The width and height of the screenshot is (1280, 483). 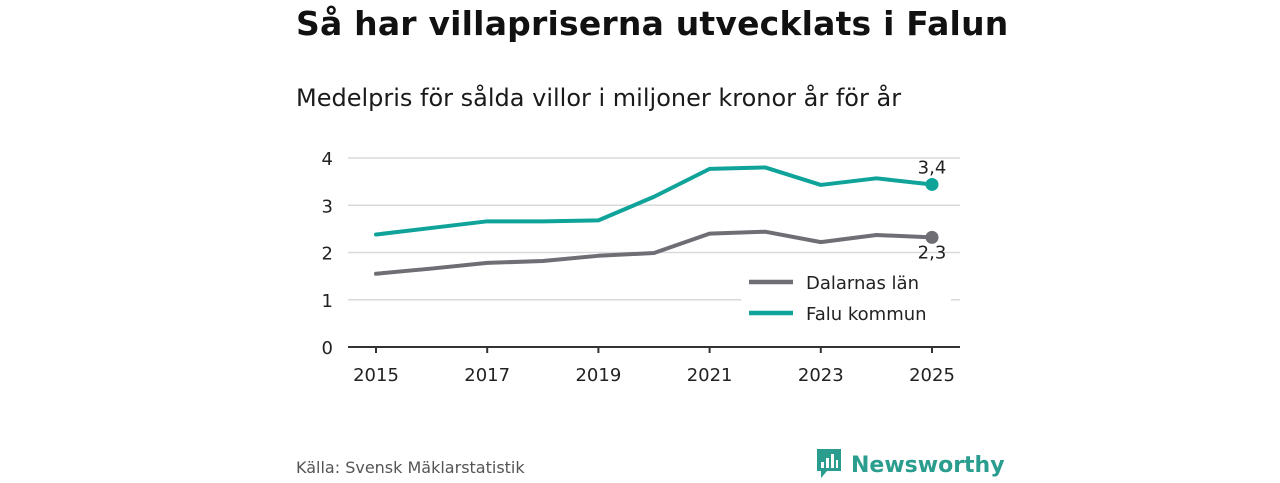 I want to click on series-end-point-dalarnas-l-n, so click(x=932, y=237).